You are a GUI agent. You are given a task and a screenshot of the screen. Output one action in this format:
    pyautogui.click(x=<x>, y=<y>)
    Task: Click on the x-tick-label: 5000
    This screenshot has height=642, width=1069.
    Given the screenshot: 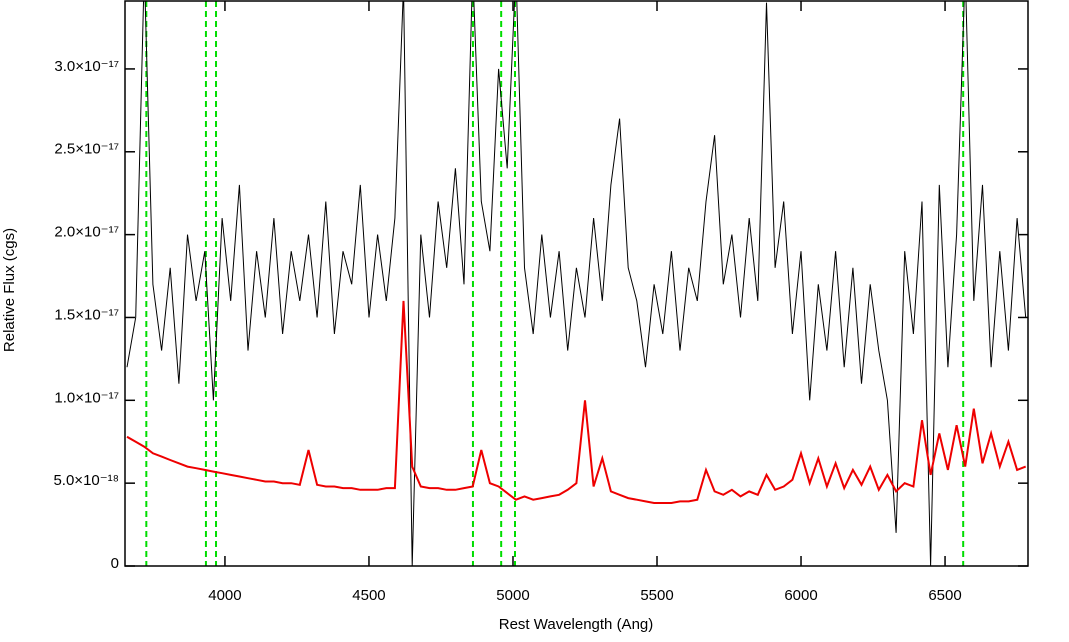 What is the action you would take?
    pyautogui.click(x=512, y=595)
    